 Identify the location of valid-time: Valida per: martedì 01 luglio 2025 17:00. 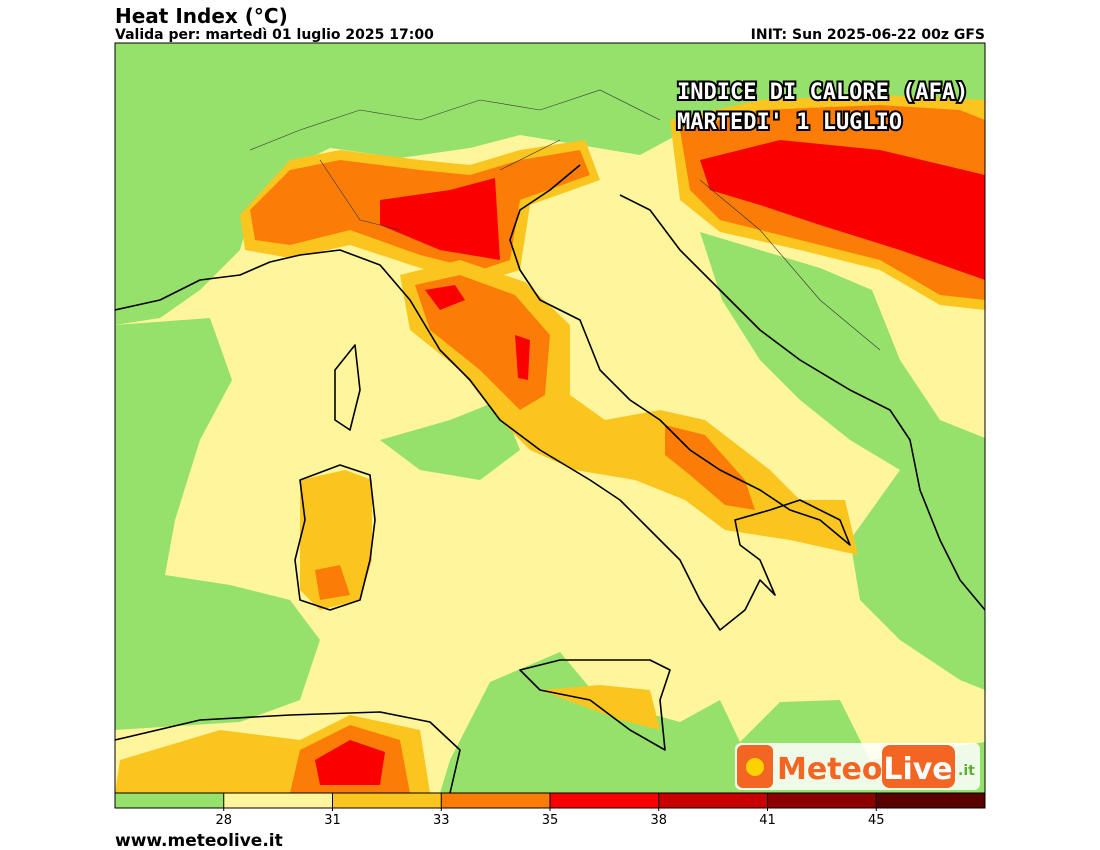
(274, 35).